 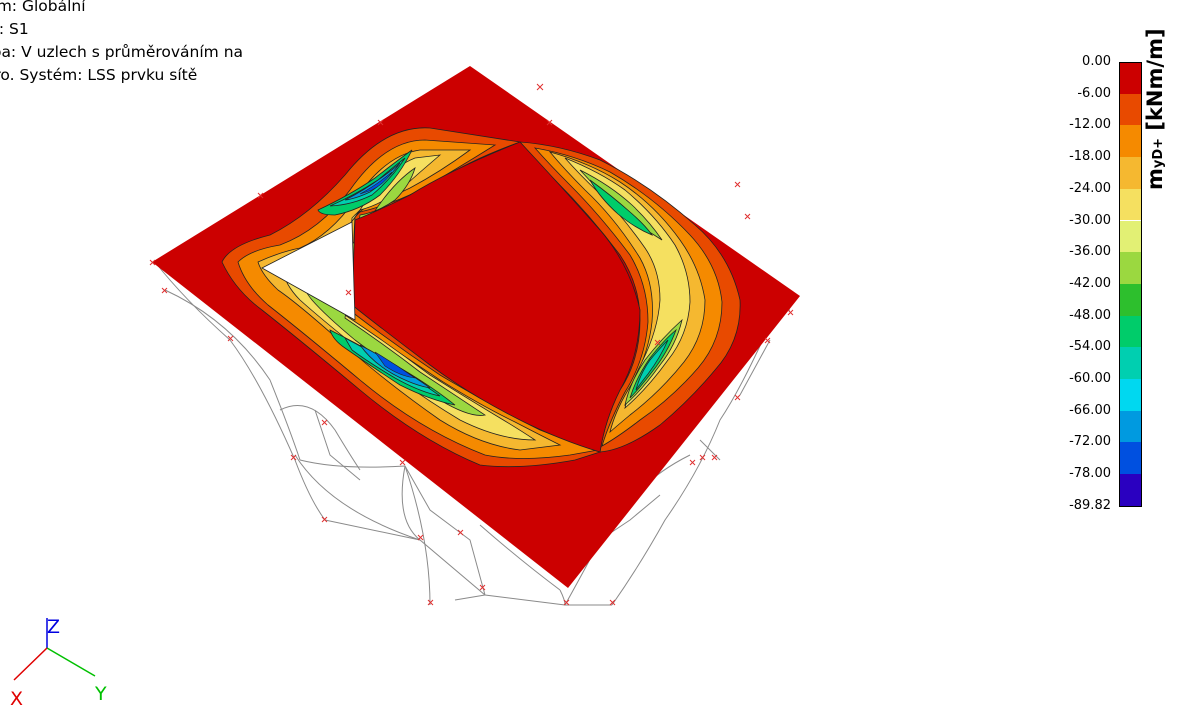 What do you see at coordinates (1090, 442) in the screenshot?
I see `legend-tick-label: -72.00` at bounding box center [1090, 442].